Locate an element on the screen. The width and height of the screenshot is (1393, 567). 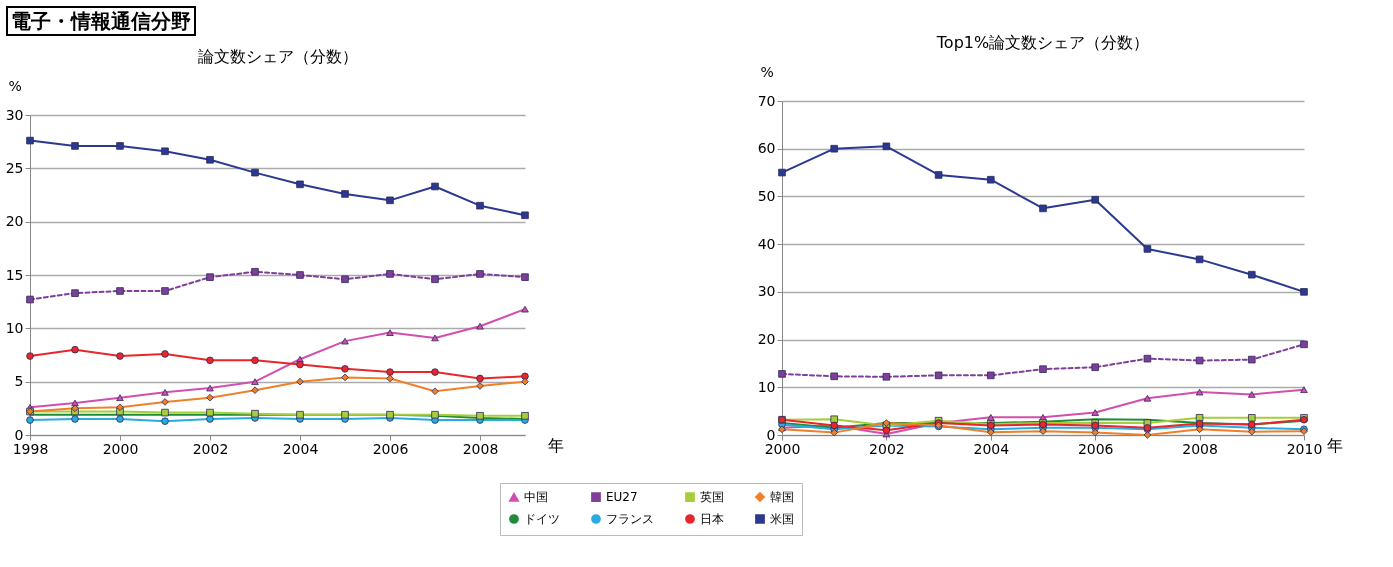
legend-label: 英国 is located at coordinates (712, 497).